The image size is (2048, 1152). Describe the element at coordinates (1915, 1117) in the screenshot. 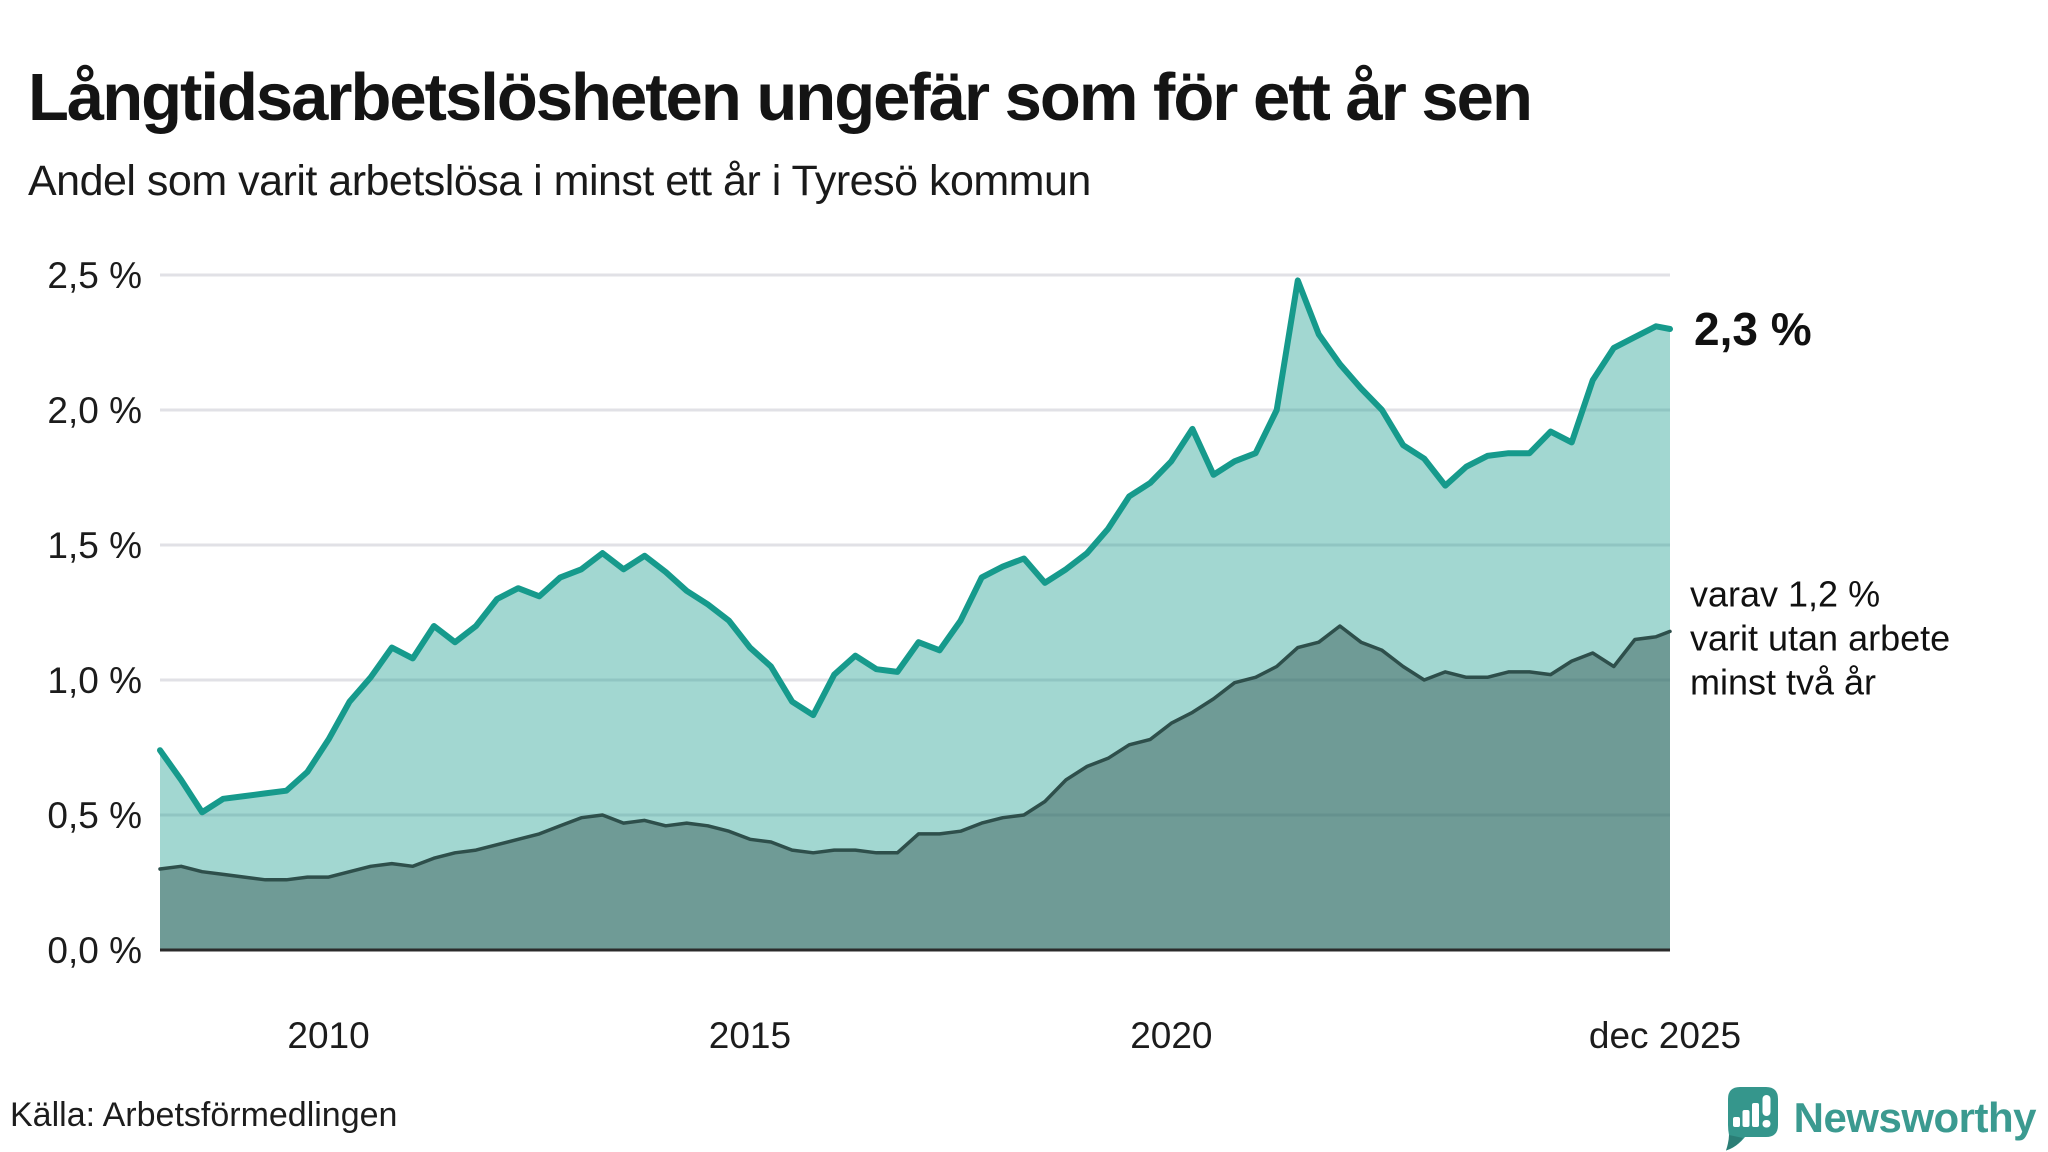

I see `newsworthy-wordmark: Newsworthy` at that location.